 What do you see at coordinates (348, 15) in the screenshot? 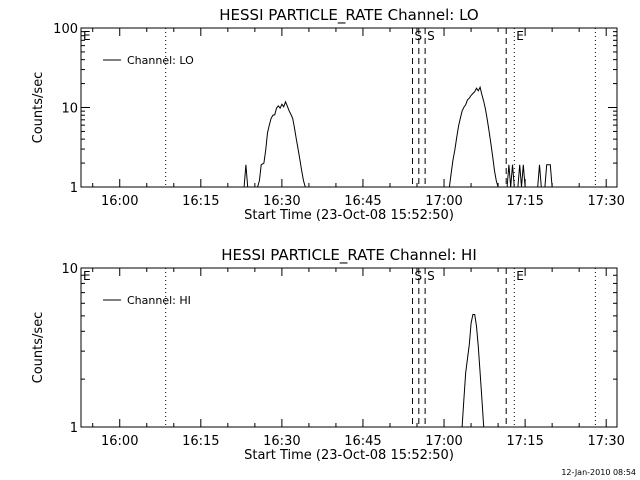
I see `chart-title: HESSI PARTICLE_RATE Channel: LO` at bounding box center [348, 15].